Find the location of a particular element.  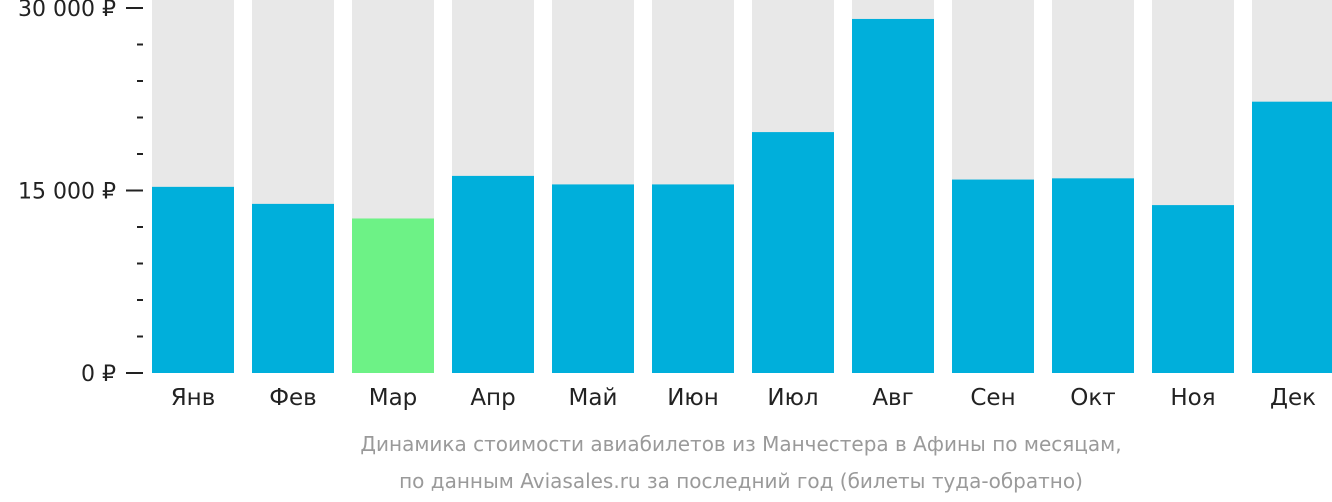

y-tick-label: 0 ₽ is located at coordinates (98, 374).